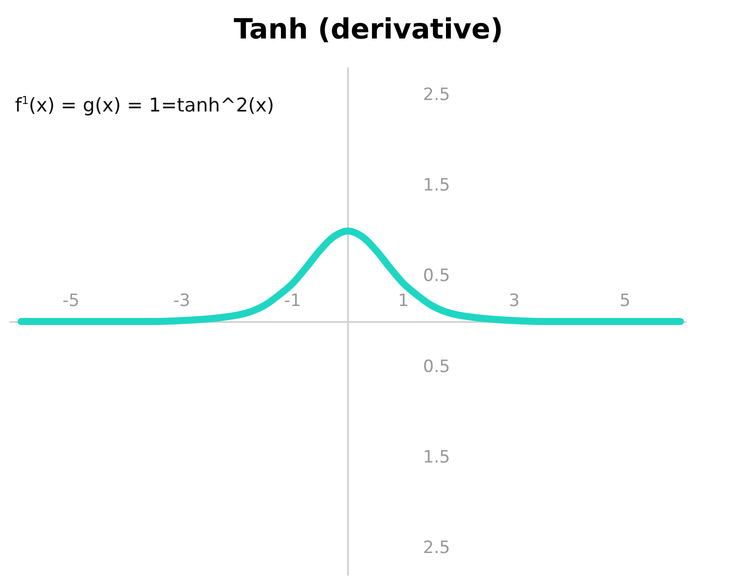 This screenshot has width=737, height=577. What do you see at coordinates (181, 301) in the screenshot?
I see `x-tick-label: -3` at bounding box center [181, 301].